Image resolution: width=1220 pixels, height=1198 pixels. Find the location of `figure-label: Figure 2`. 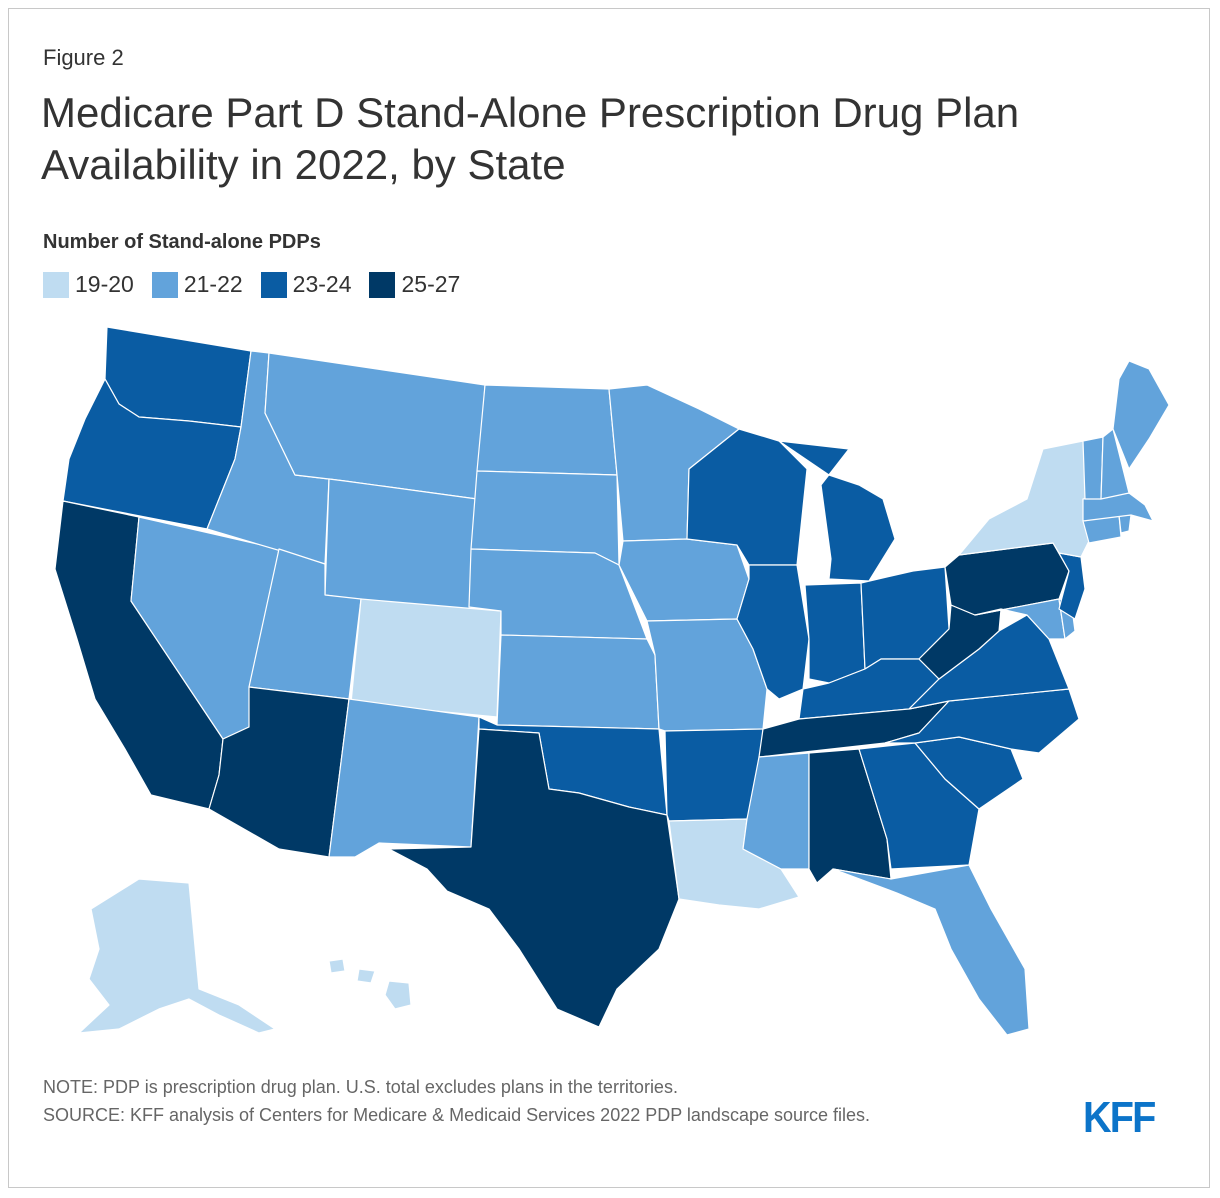

figure-label: Figure 2 is located at coordinates (83, 57).